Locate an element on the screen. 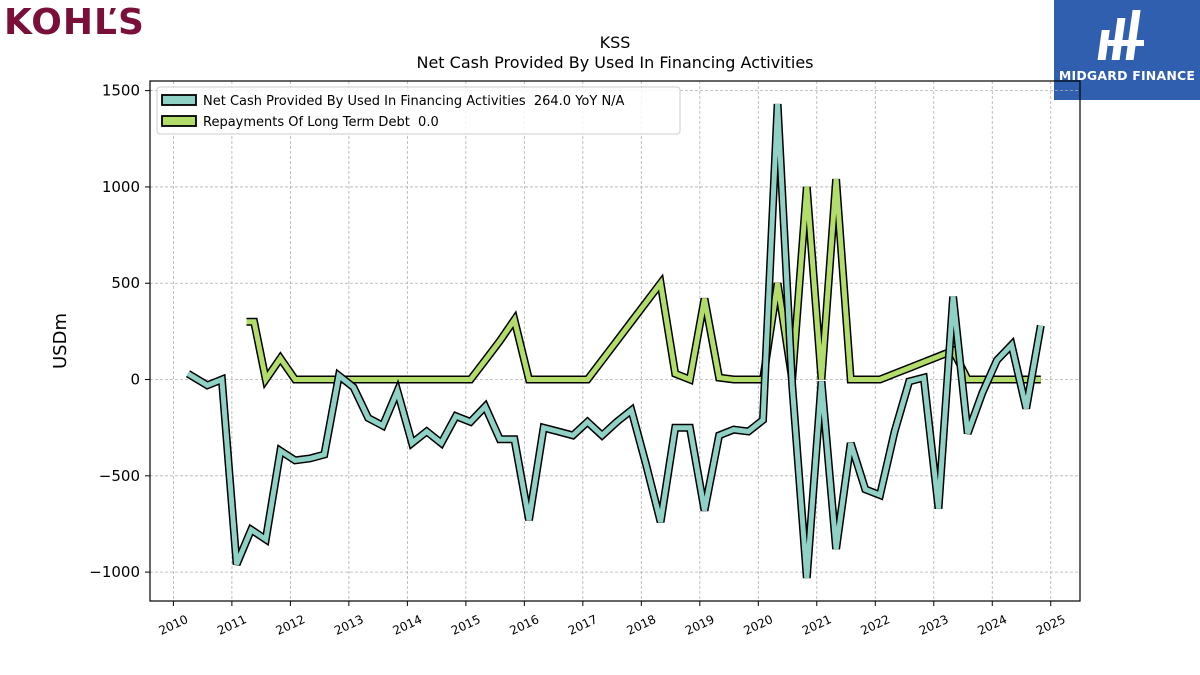 The width and height of the screenshot is (1200, 675). x-tick-label: 2022 is located at coordinates (875, 625).